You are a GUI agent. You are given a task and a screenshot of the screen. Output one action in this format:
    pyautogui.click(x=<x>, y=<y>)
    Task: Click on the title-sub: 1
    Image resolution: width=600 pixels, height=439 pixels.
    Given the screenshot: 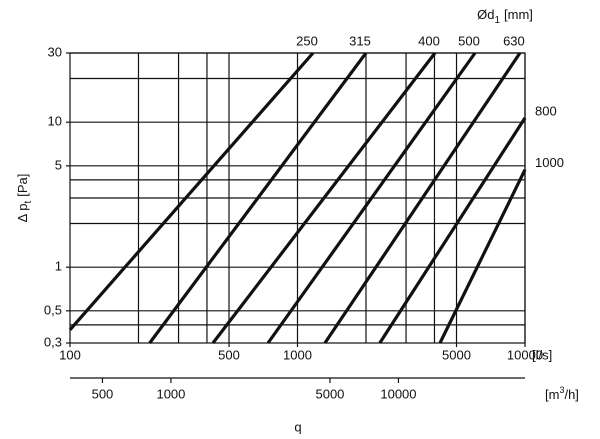 What is the action you would take?
    pyautogui.click(x=497, y=20)
    